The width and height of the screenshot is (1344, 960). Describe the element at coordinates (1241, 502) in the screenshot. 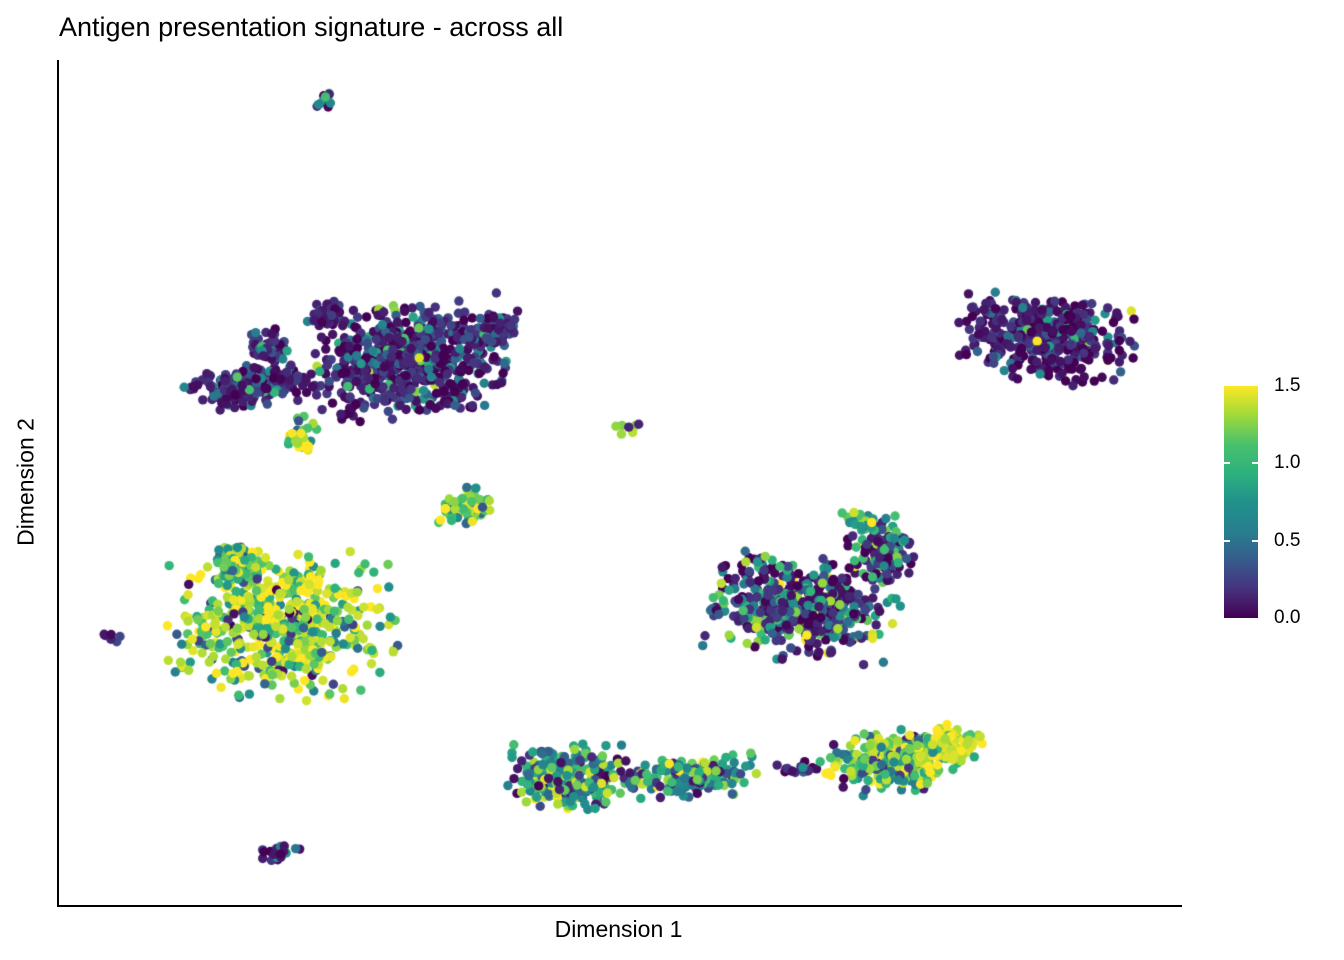

I see `colorbar-gradient` at that location.